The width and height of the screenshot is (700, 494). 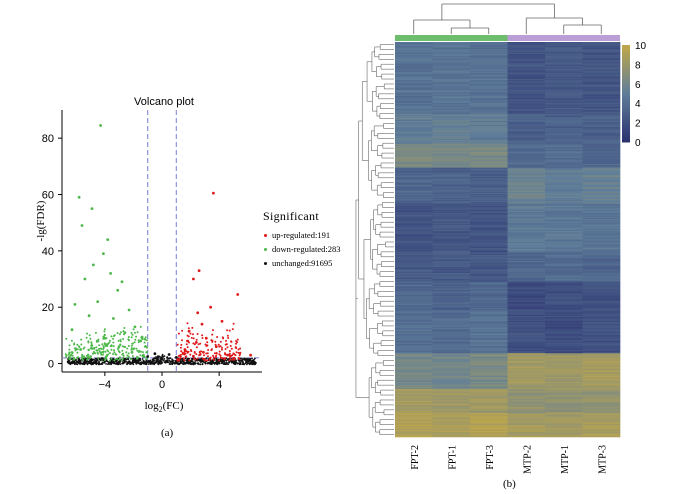 What do you see at coordinates (105, 385) in the screenshot?
I see `x-tick-label: −4` at bounding box center [105, 385].